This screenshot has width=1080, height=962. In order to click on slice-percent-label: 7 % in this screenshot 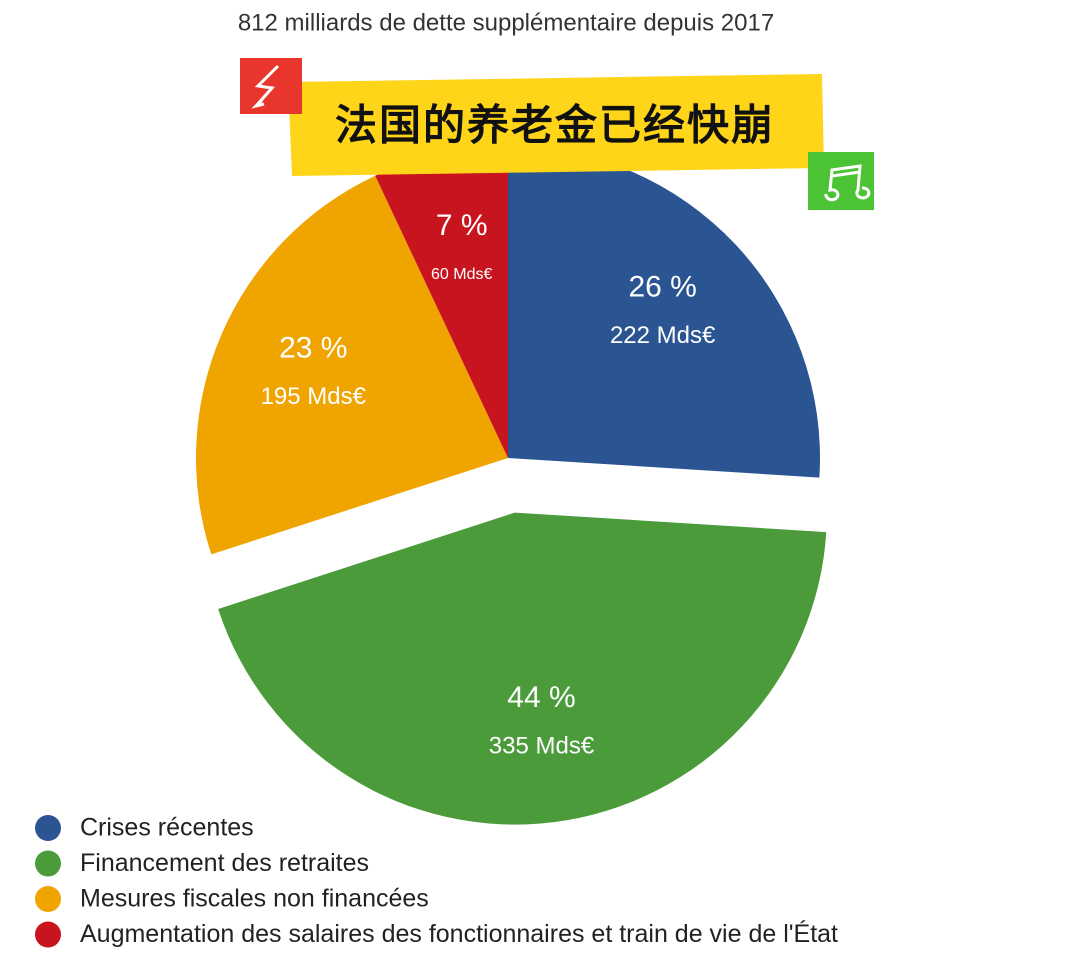, I will do `click(462, 225)`.